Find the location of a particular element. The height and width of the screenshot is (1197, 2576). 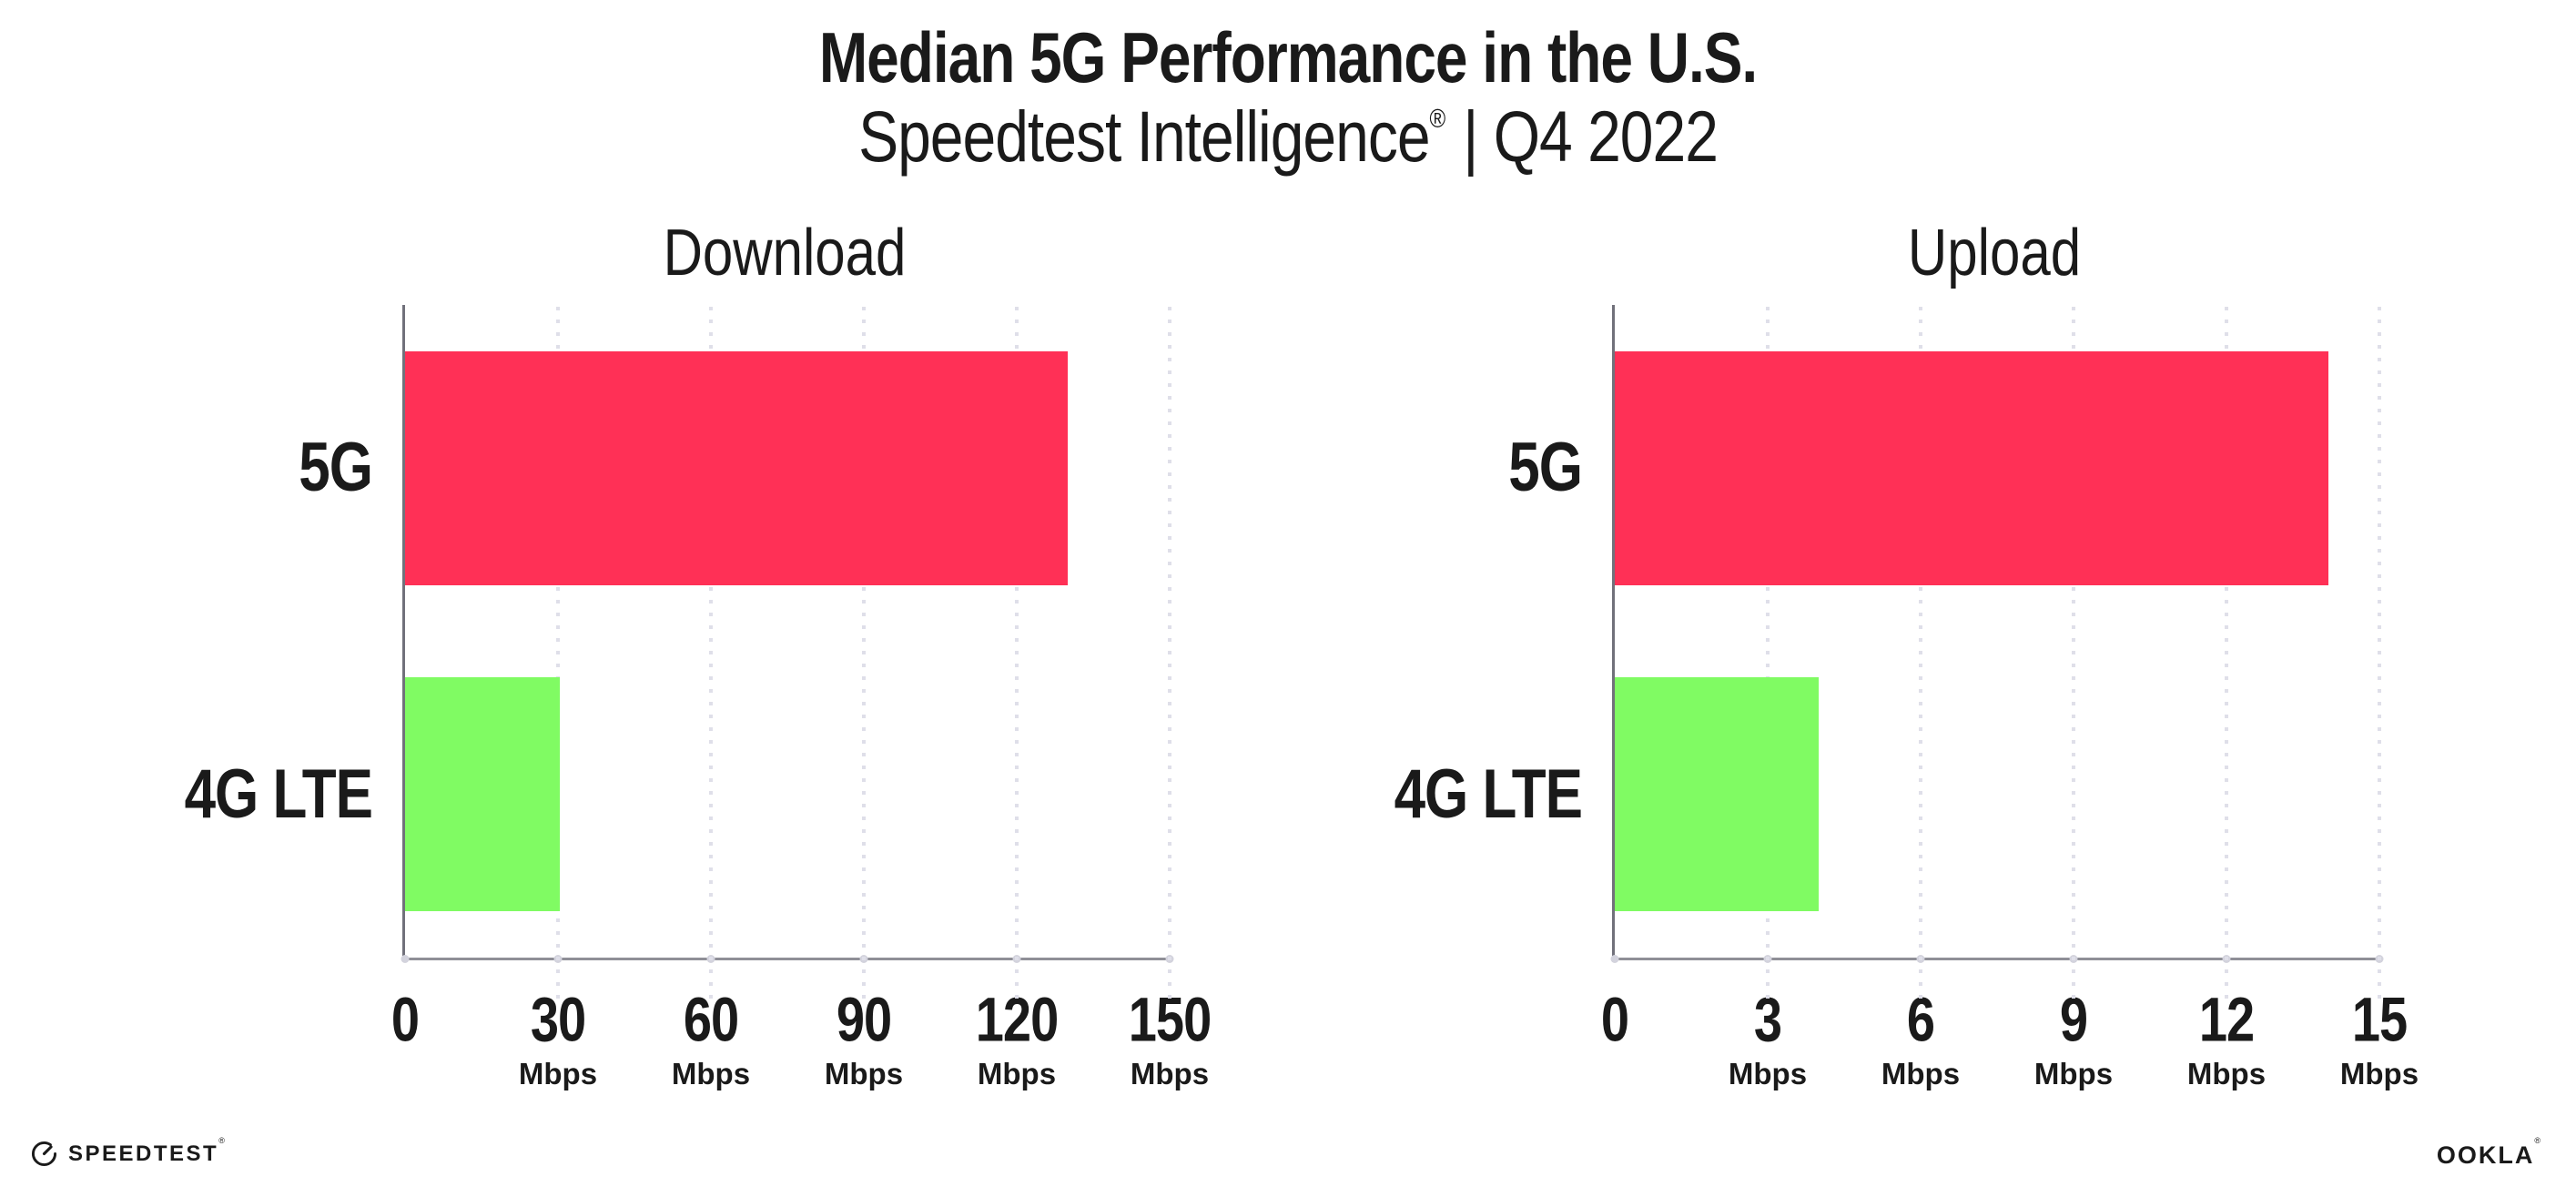

registered-mark: ® is located at coordinates (1437, 120).